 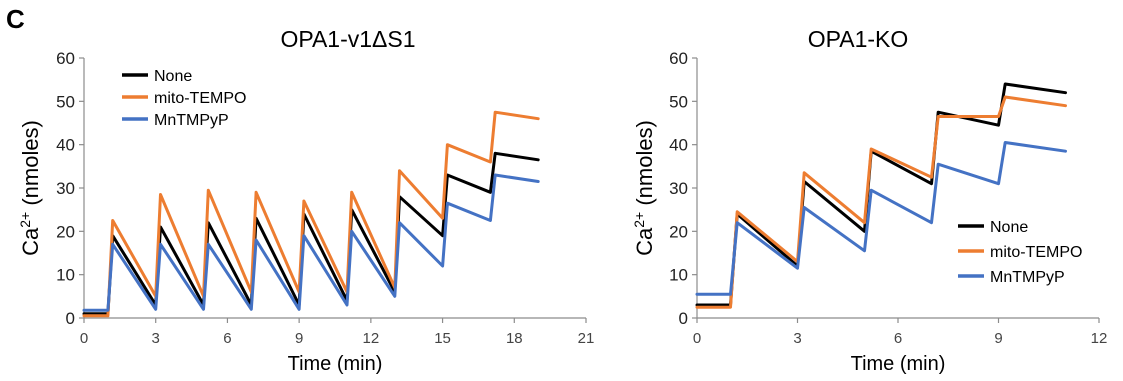 I want to click on x-tick-label: 21, so click(x=586, y=338).